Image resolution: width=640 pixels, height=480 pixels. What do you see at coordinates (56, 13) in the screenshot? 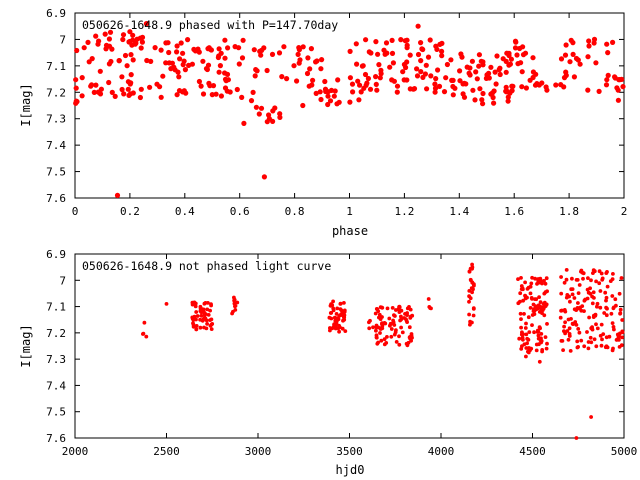
I see `y-tick-label: 6.9` at bounding box center [56, 13].